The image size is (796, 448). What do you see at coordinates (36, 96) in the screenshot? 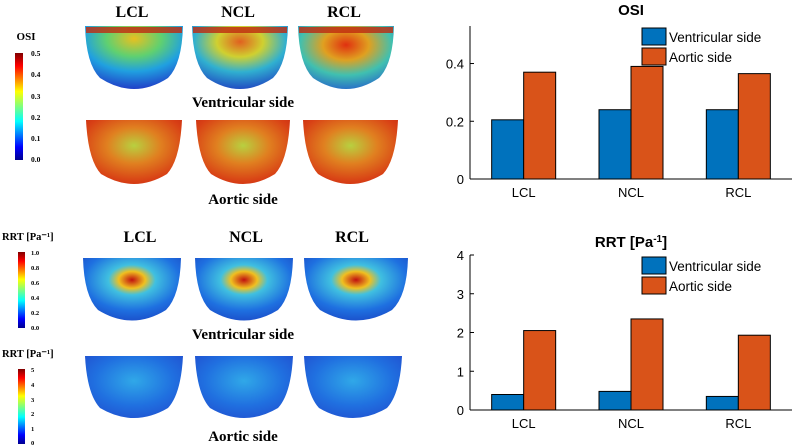
I see `osi-colorbar-tick: 0.3` at bounding box center [36, 96].